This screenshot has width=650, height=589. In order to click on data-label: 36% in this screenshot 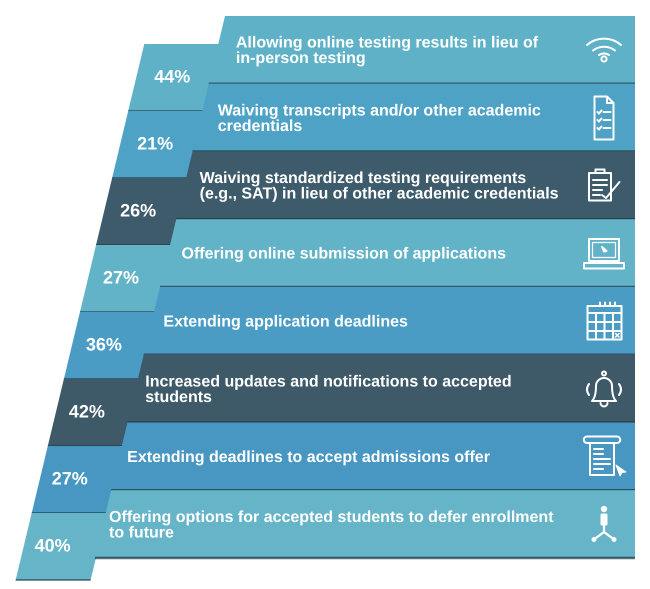, I will do `click(104, 344)`.